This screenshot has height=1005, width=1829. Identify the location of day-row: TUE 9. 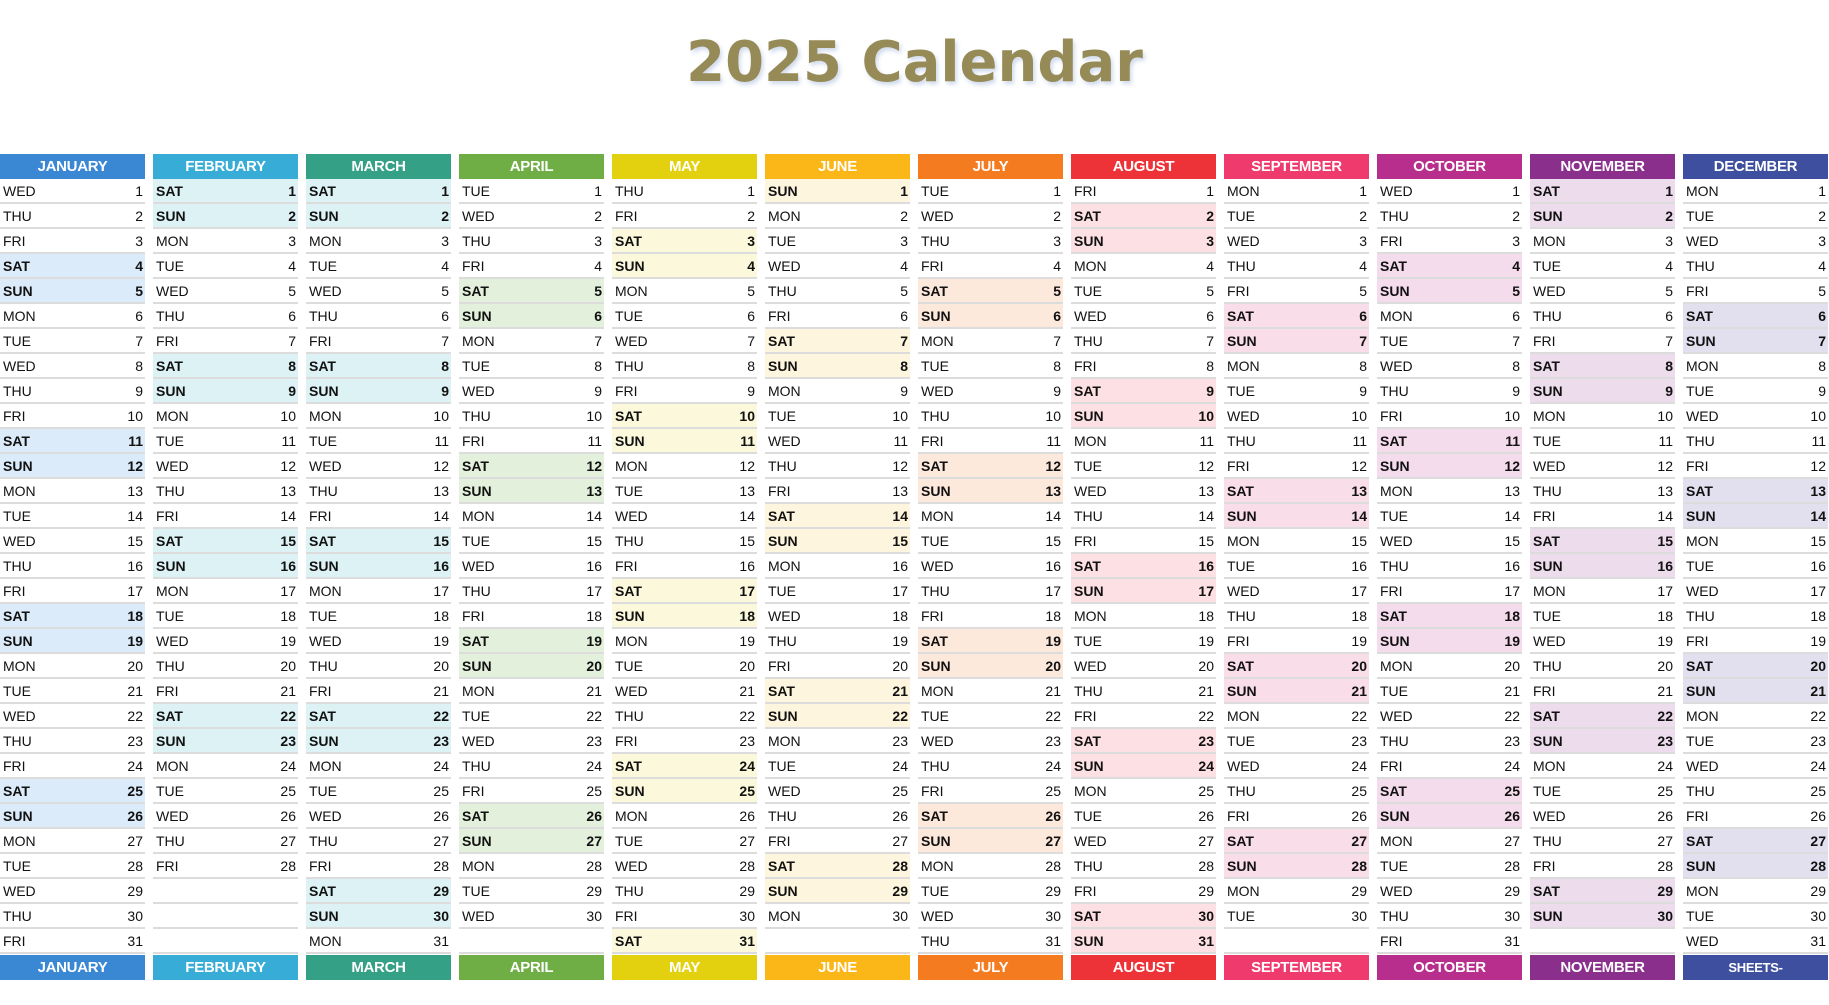
(1296, 391).